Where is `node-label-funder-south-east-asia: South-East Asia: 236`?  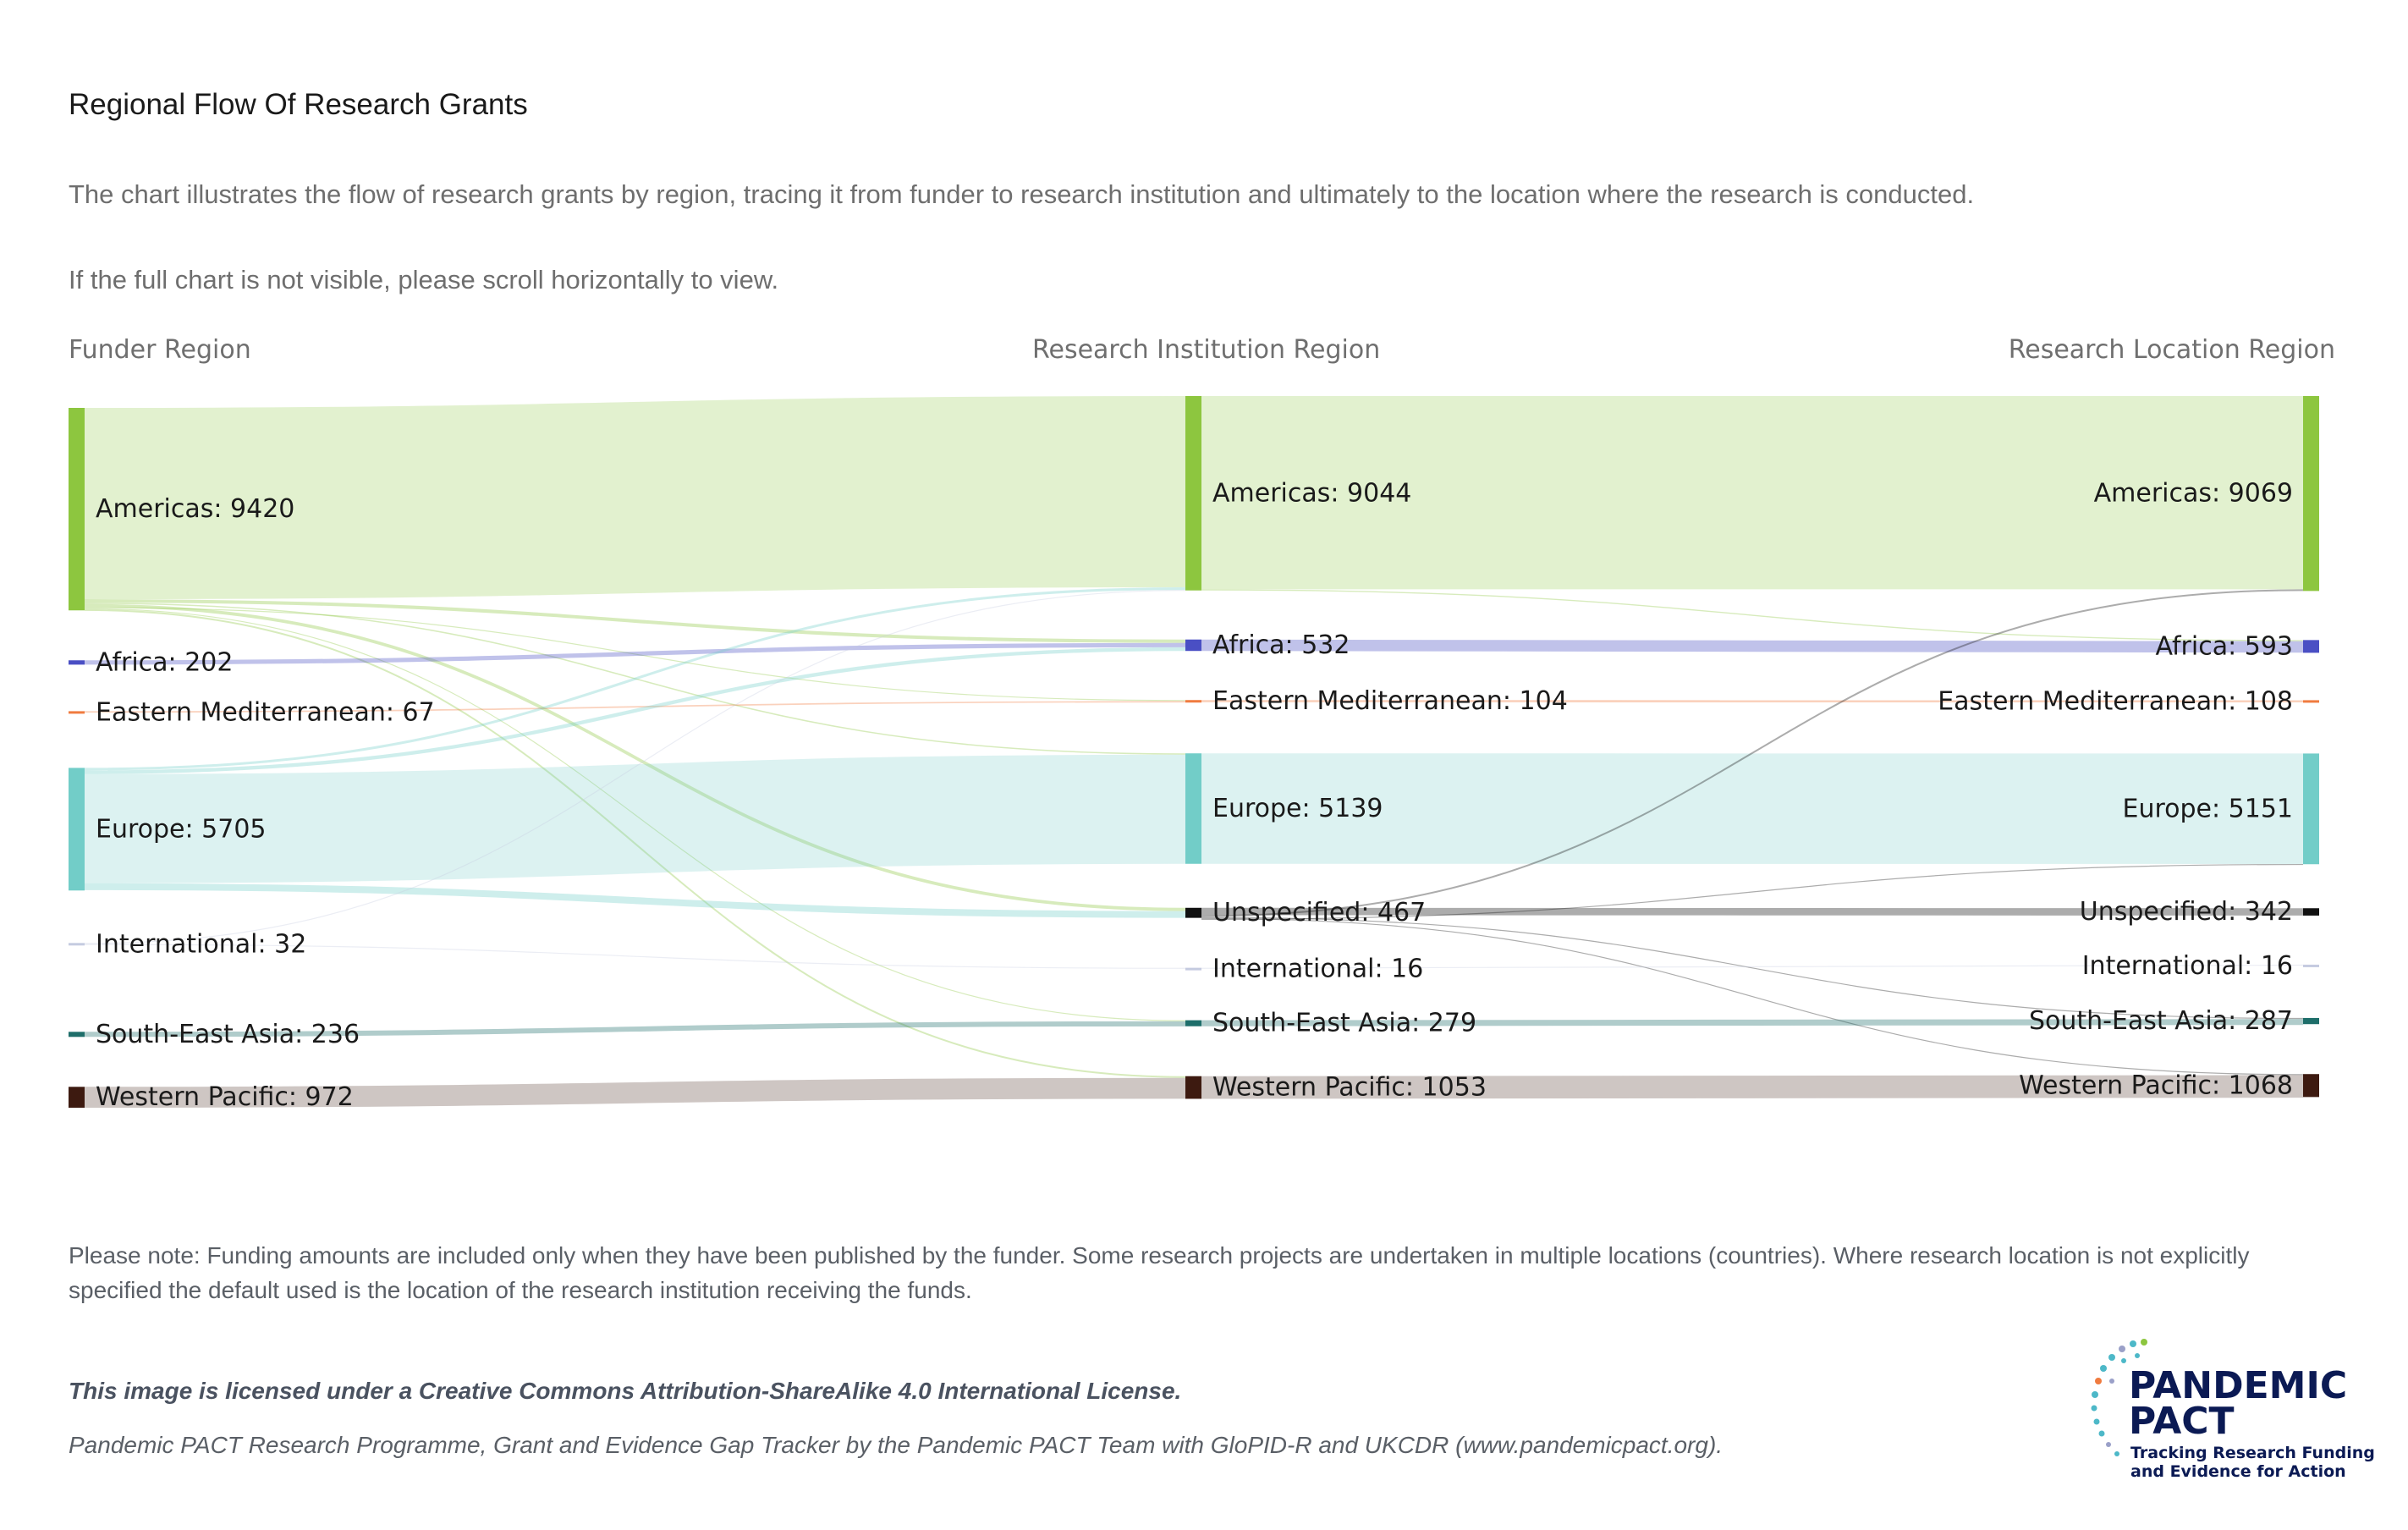
node-label-funder-south-east-asia: South-East Asia: 236 is located at coordinates (228, 1034).